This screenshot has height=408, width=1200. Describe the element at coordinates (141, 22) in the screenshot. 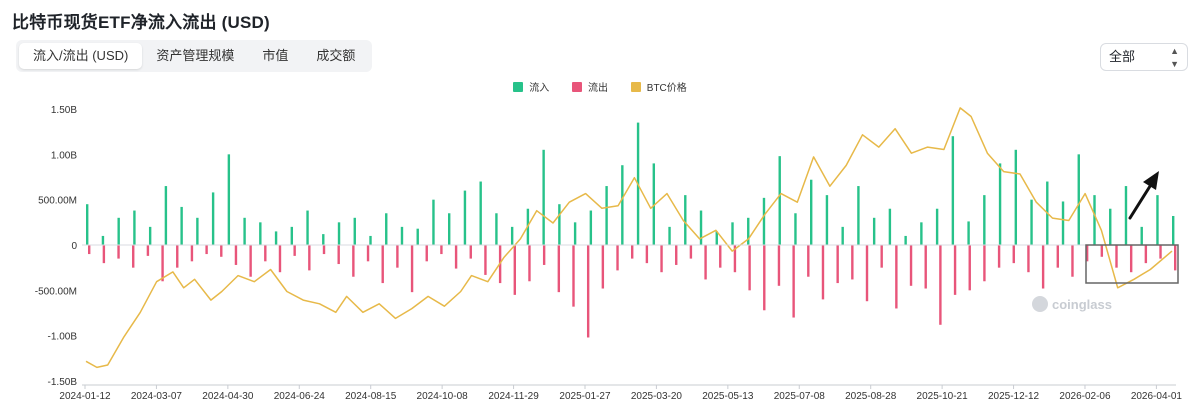

I see `page-title: 比特币现货ETF净流入流出 (USD)` at that location.